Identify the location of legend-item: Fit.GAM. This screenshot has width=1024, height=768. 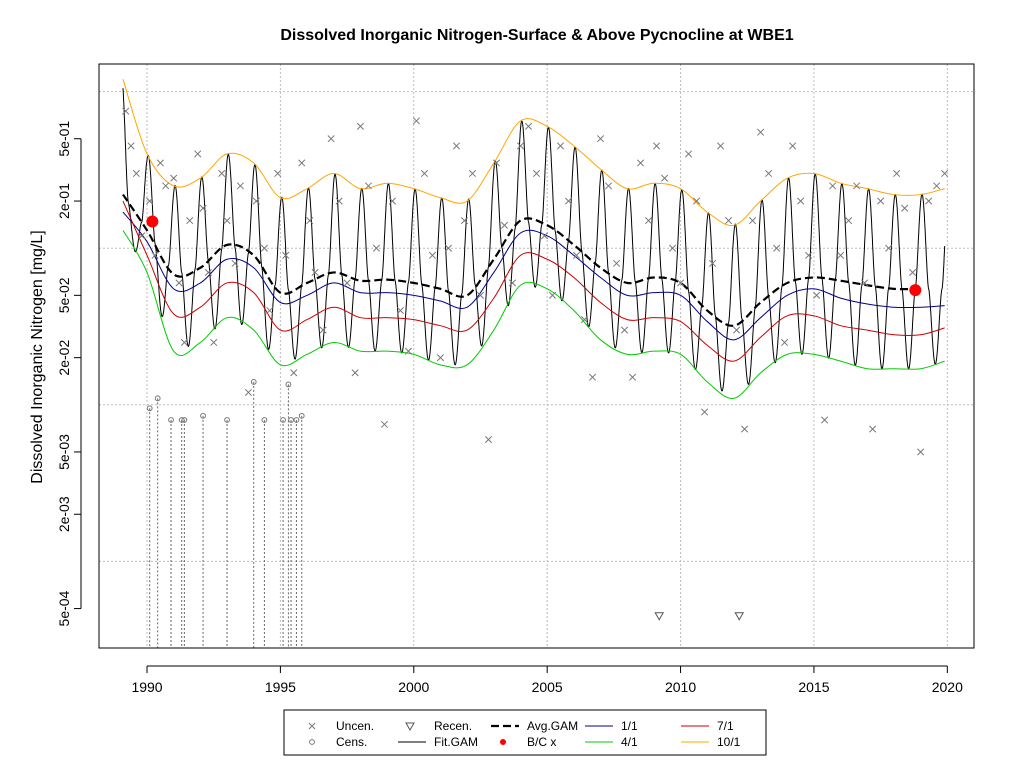
(438, 742).